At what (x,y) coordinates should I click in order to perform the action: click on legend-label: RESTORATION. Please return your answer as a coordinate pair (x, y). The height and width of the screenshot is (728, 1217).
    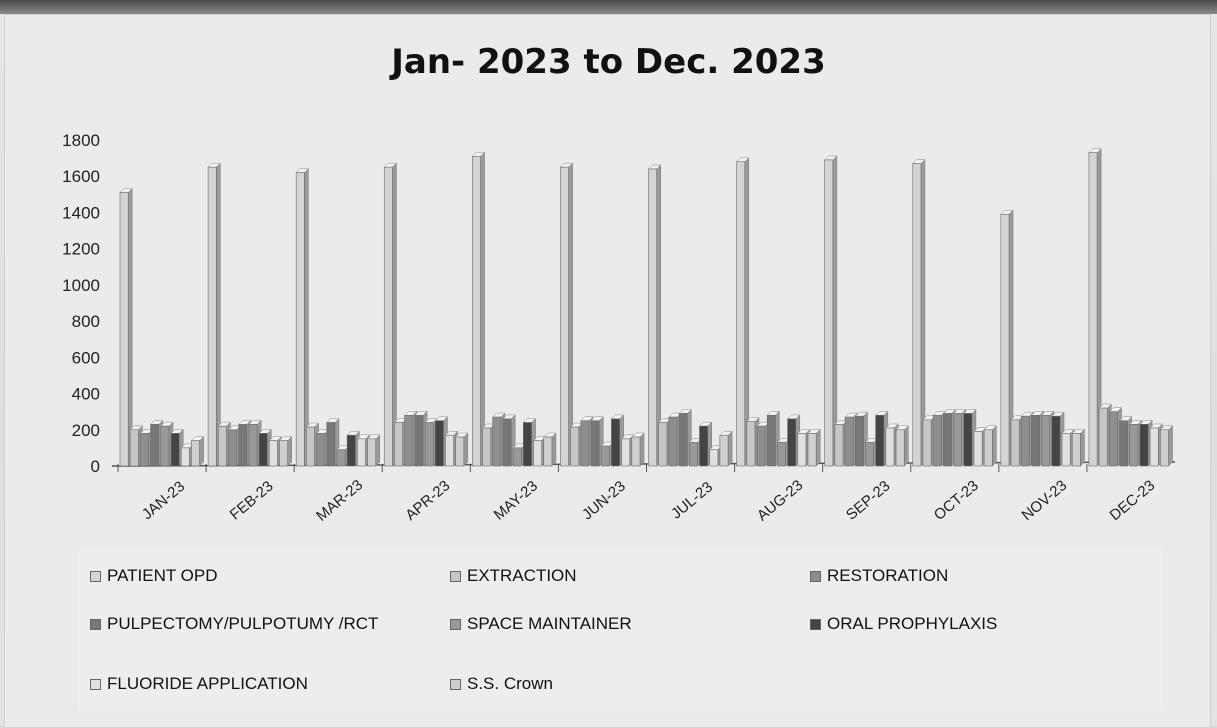
    Looking at the image, I should click on (888, 575).